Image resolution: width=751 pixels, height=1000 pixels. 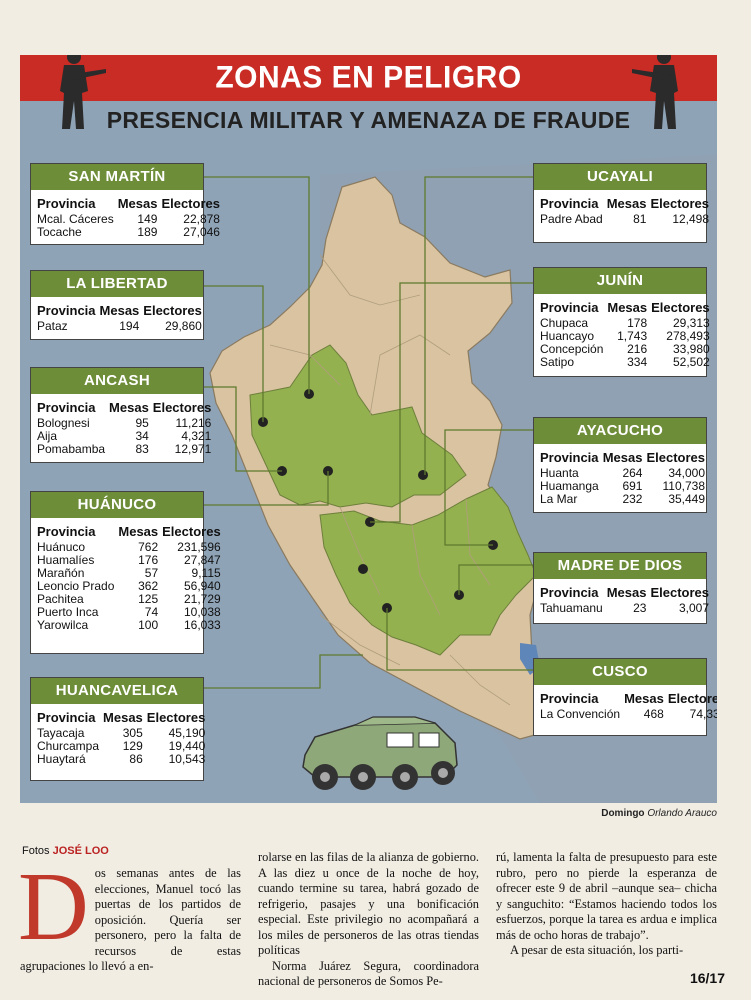 What do you see at coordinates (75, 219) in the screenshot?
I see `cell-provincia: Mcal. Cáceres` at bounding box center [75, 219].